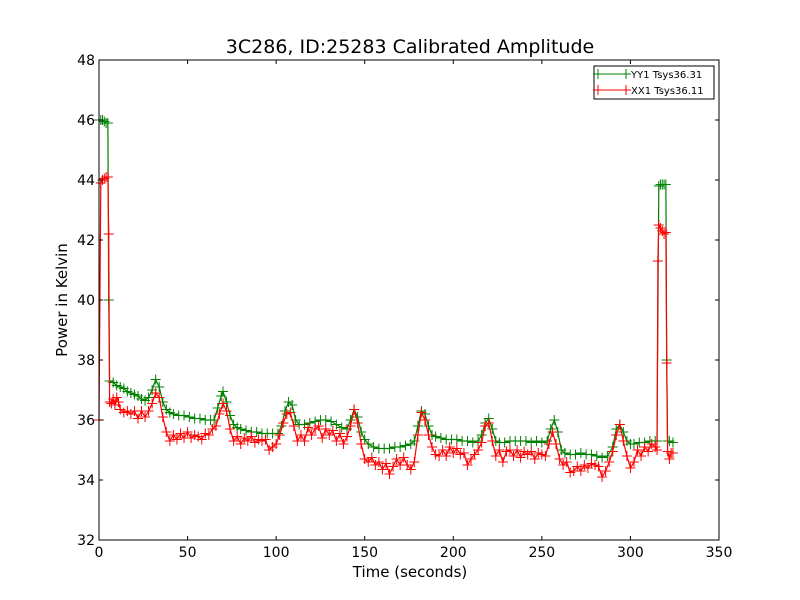  What do you see at coordinates (86, 121) in the screenshot?
I see `y-tick-label: 46` at bounding box center [86, 121].